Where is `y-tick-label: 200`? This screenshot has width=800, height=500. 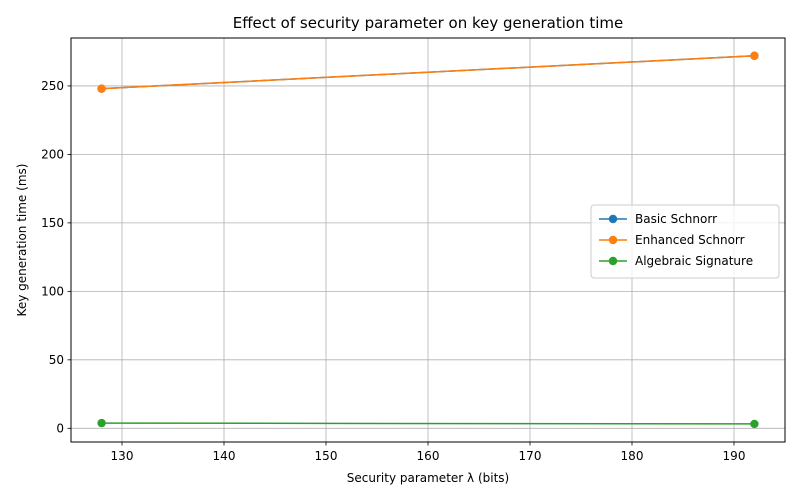 y-tick-label: 200 is located at coordinates (52, 154).